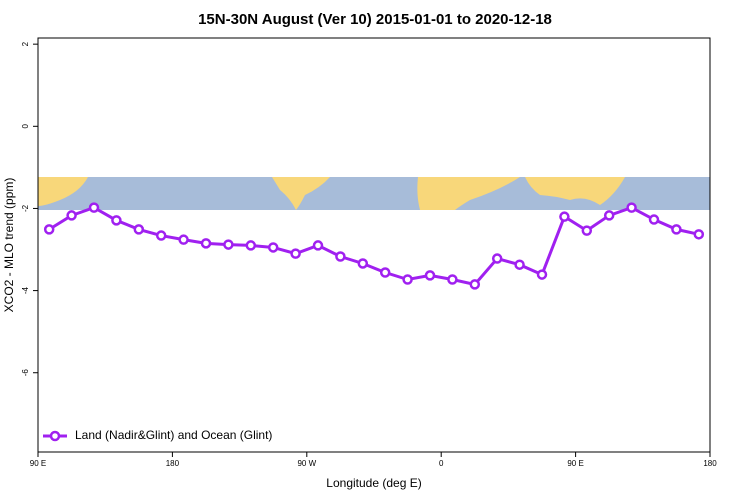 Image resolution: width=750 pixels, height=500 pixels. What do you see at coordinates (9, 245) in the screenshot?
I see `y-axis-label: XCO2 - MLO trend (ppm)` at bounding box center [9, 245].